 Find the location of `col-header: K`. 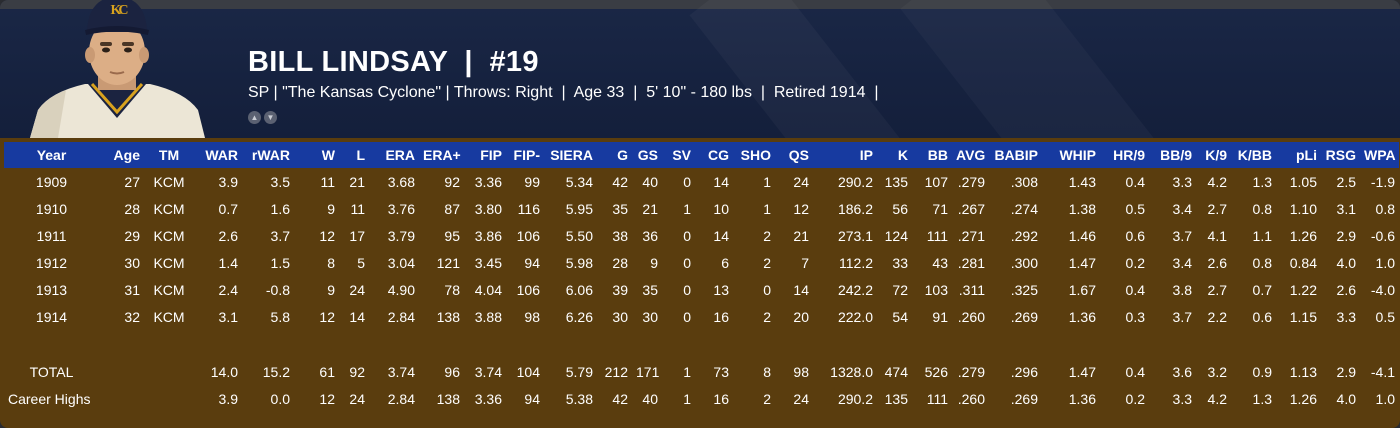

col-header: K is located at coordinates (902, 155).